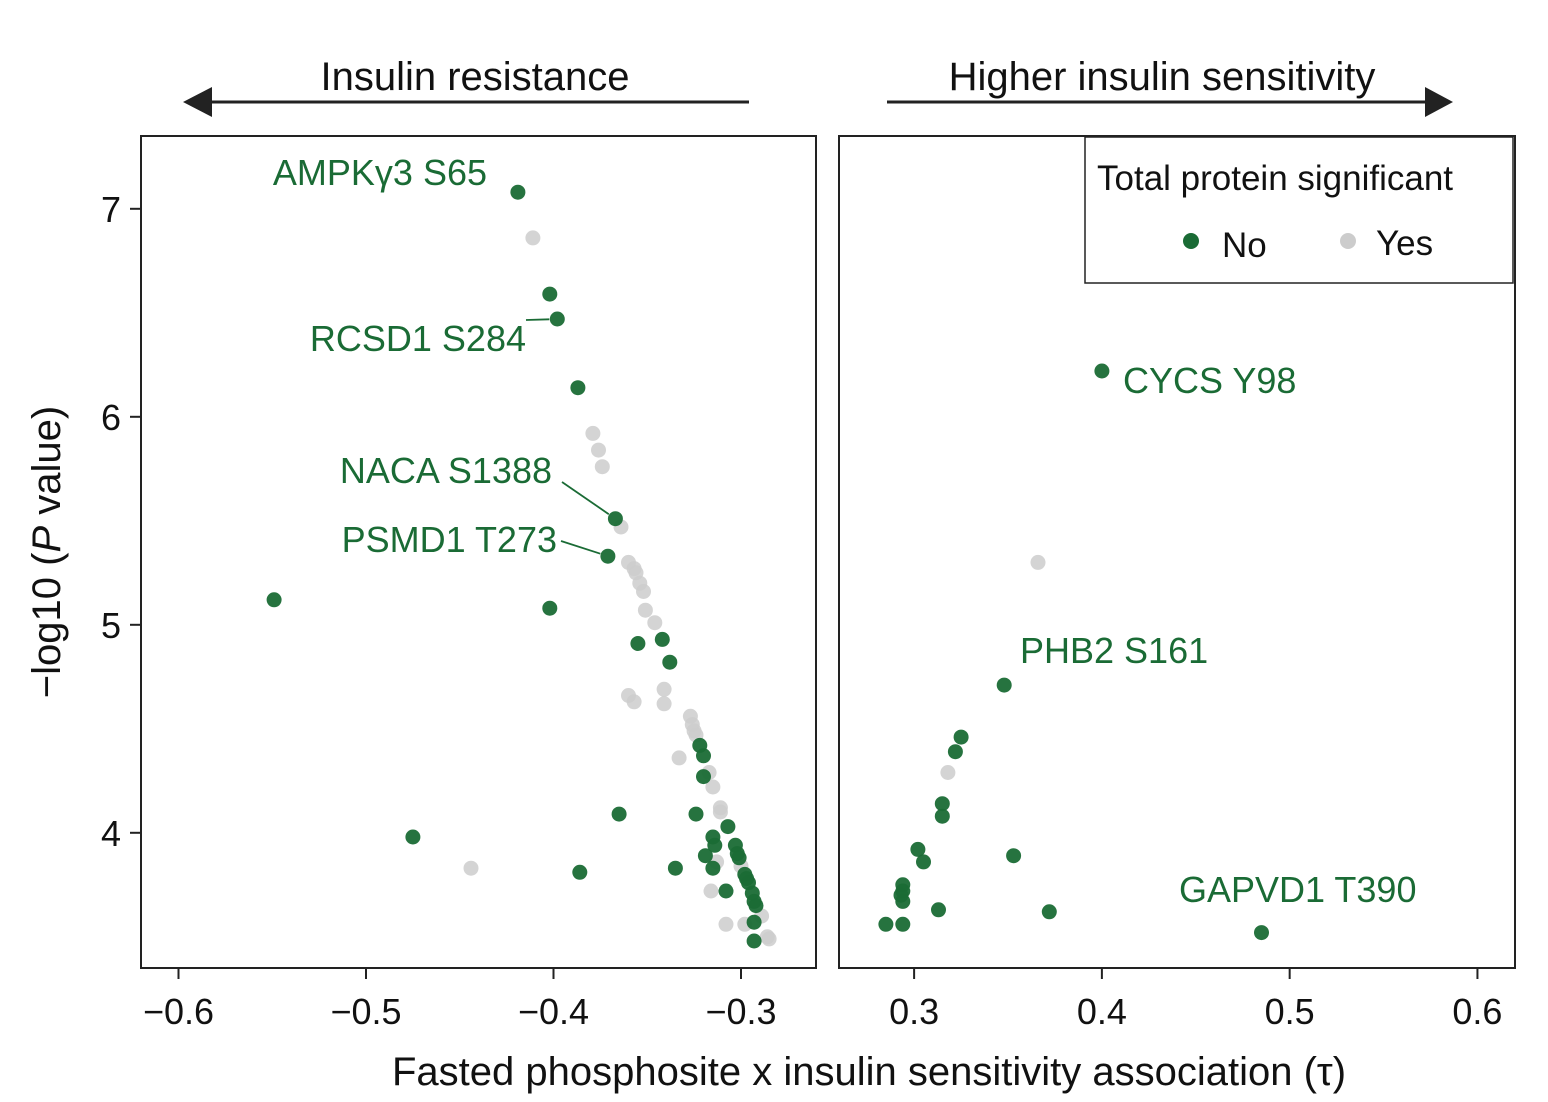 Image resolution: width=1548 pixels, height=1102 pixels. I want to click on right-x-tick-label-0: 0.3, so click(914, 1011).